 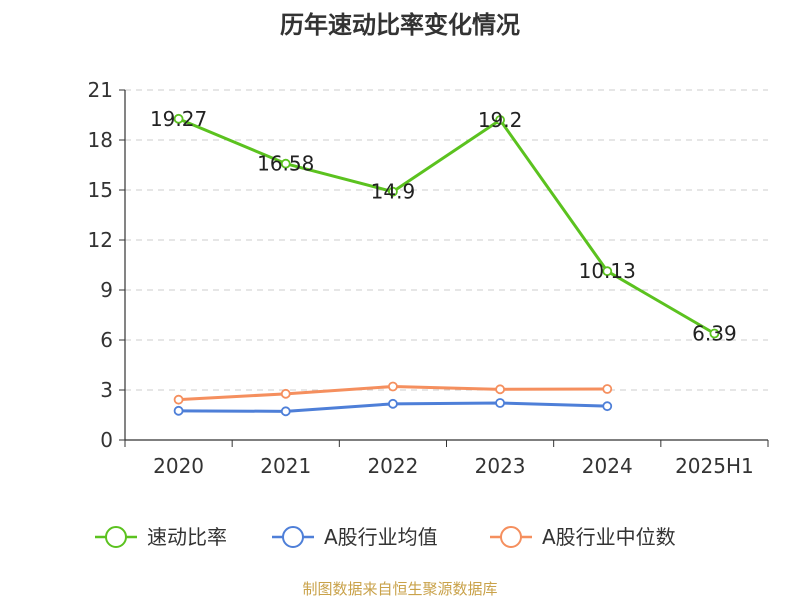 I want to click on data-label: 19.2, so click(x=500, y=120).